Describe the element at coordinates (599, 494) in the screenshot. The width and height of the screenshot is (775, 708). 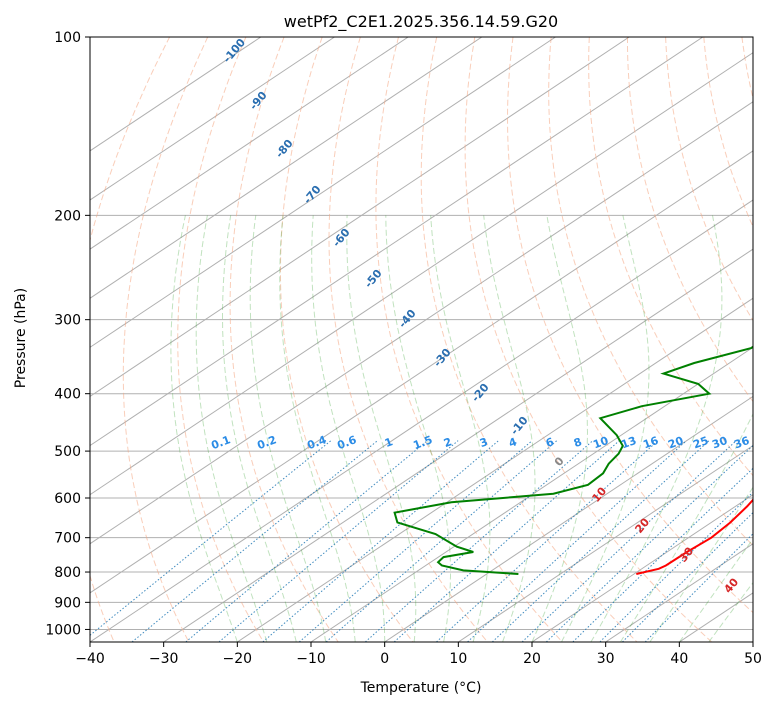
I see `dry-adiabat-label: 10` at that location.